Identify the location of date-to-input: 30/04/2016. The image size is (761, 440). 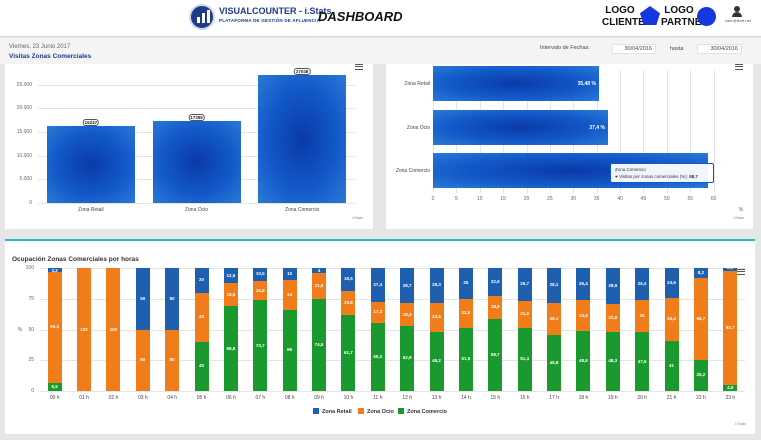
(719, 49).